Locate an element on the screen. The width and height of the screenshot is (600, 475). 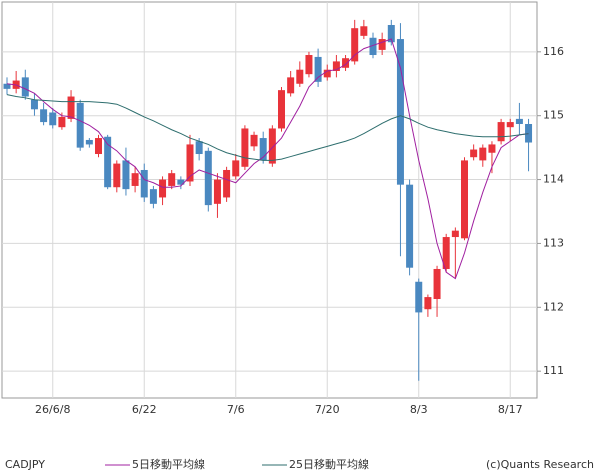
moving-average-line is located at coordinates (267, 127).